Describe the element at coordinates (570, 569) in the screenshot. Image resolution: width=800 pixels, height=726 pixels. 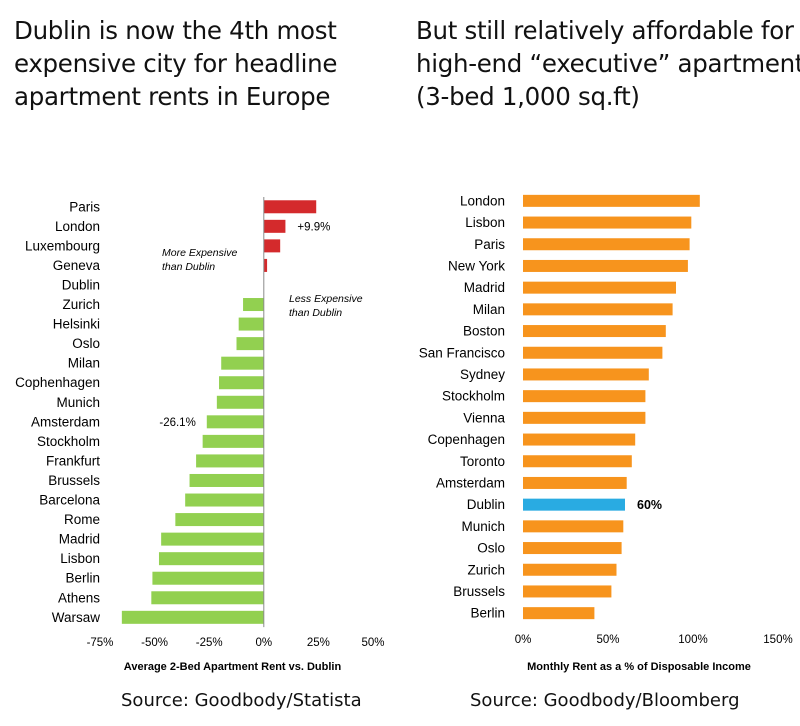
I see `right-bar-zurich` at that location.